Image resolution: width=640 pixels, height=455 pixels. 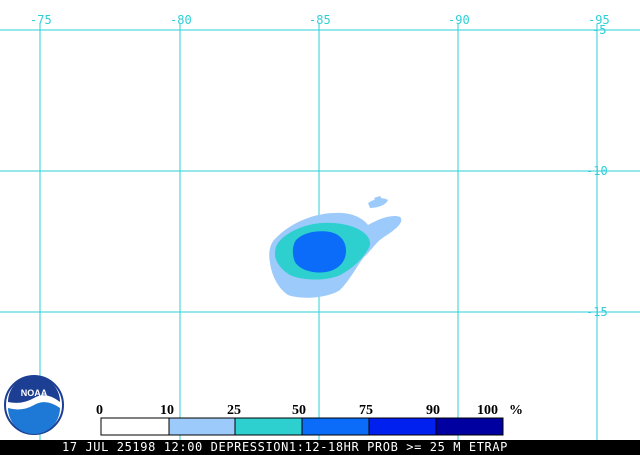 I want to click on legend-value-25: 25, so click(x=234, y=410).